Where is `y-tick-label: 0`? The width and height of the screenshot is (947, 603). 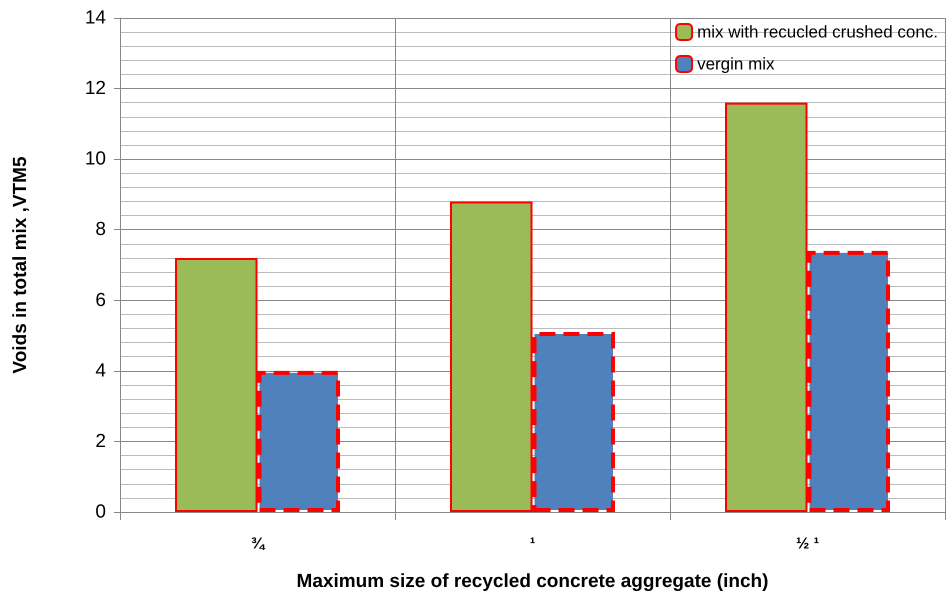
y-tick-label: 0 is located at coordinates (100, 512).